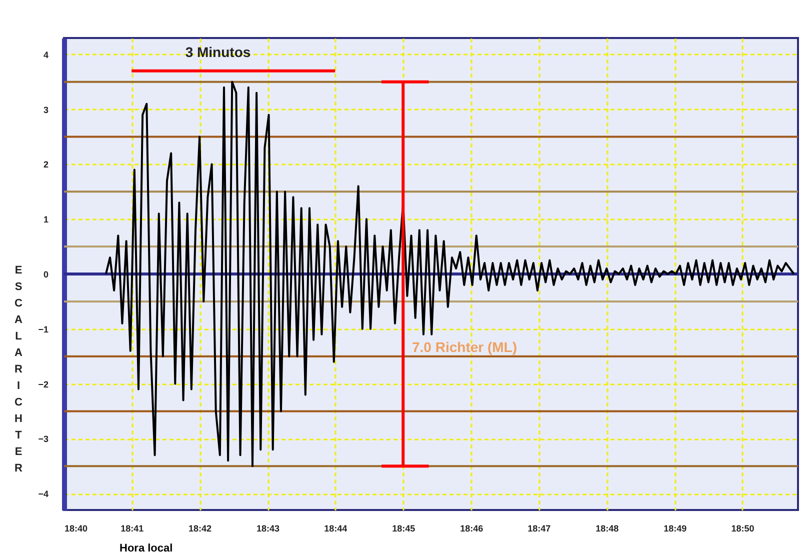 Image resolution: width=806 pixels, height=554 pixels. Describe the element at coordinates (465, 347) in the screenshot. I see `annotation: 7.0 Richter (ML)` at that location.